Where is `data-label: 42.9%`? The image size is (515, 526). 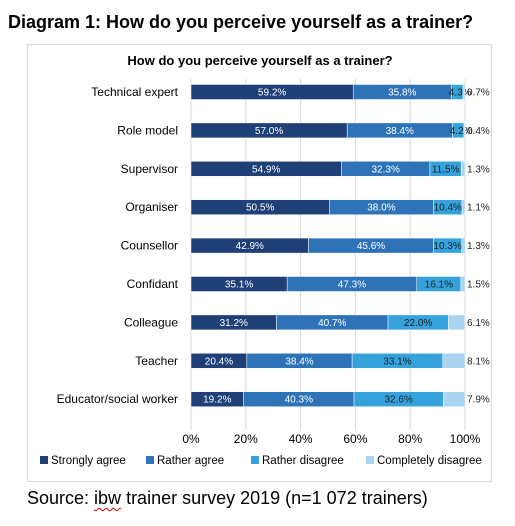 data-label: 42.9% is located at coordinates (250, 246).